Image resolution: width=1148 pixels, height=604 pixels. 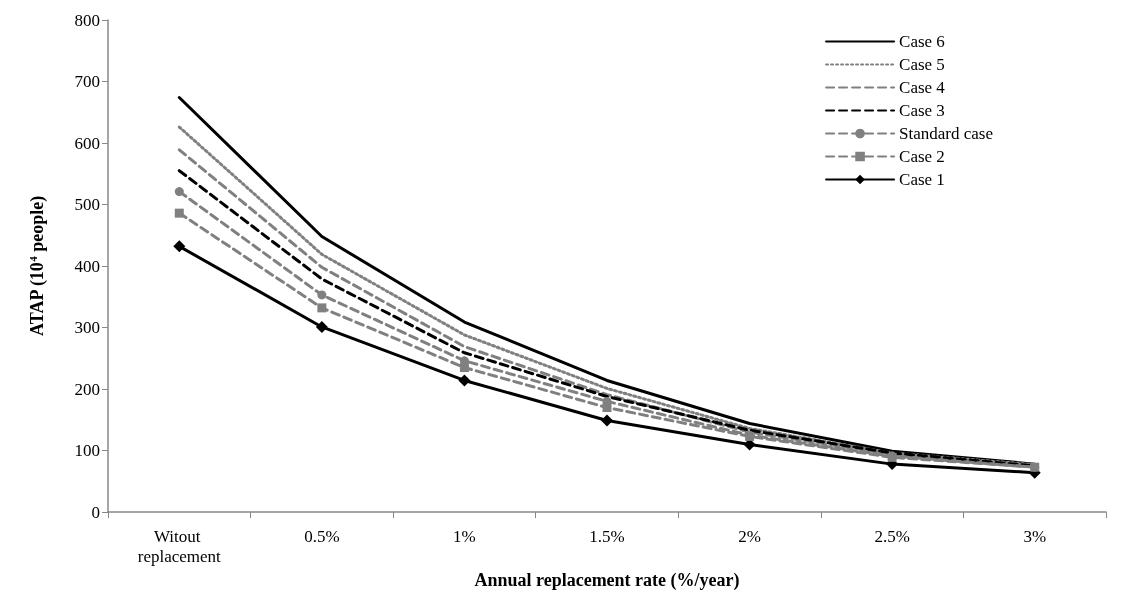 I want to click on legend-label: Case 1, so click(x=922, y=179).